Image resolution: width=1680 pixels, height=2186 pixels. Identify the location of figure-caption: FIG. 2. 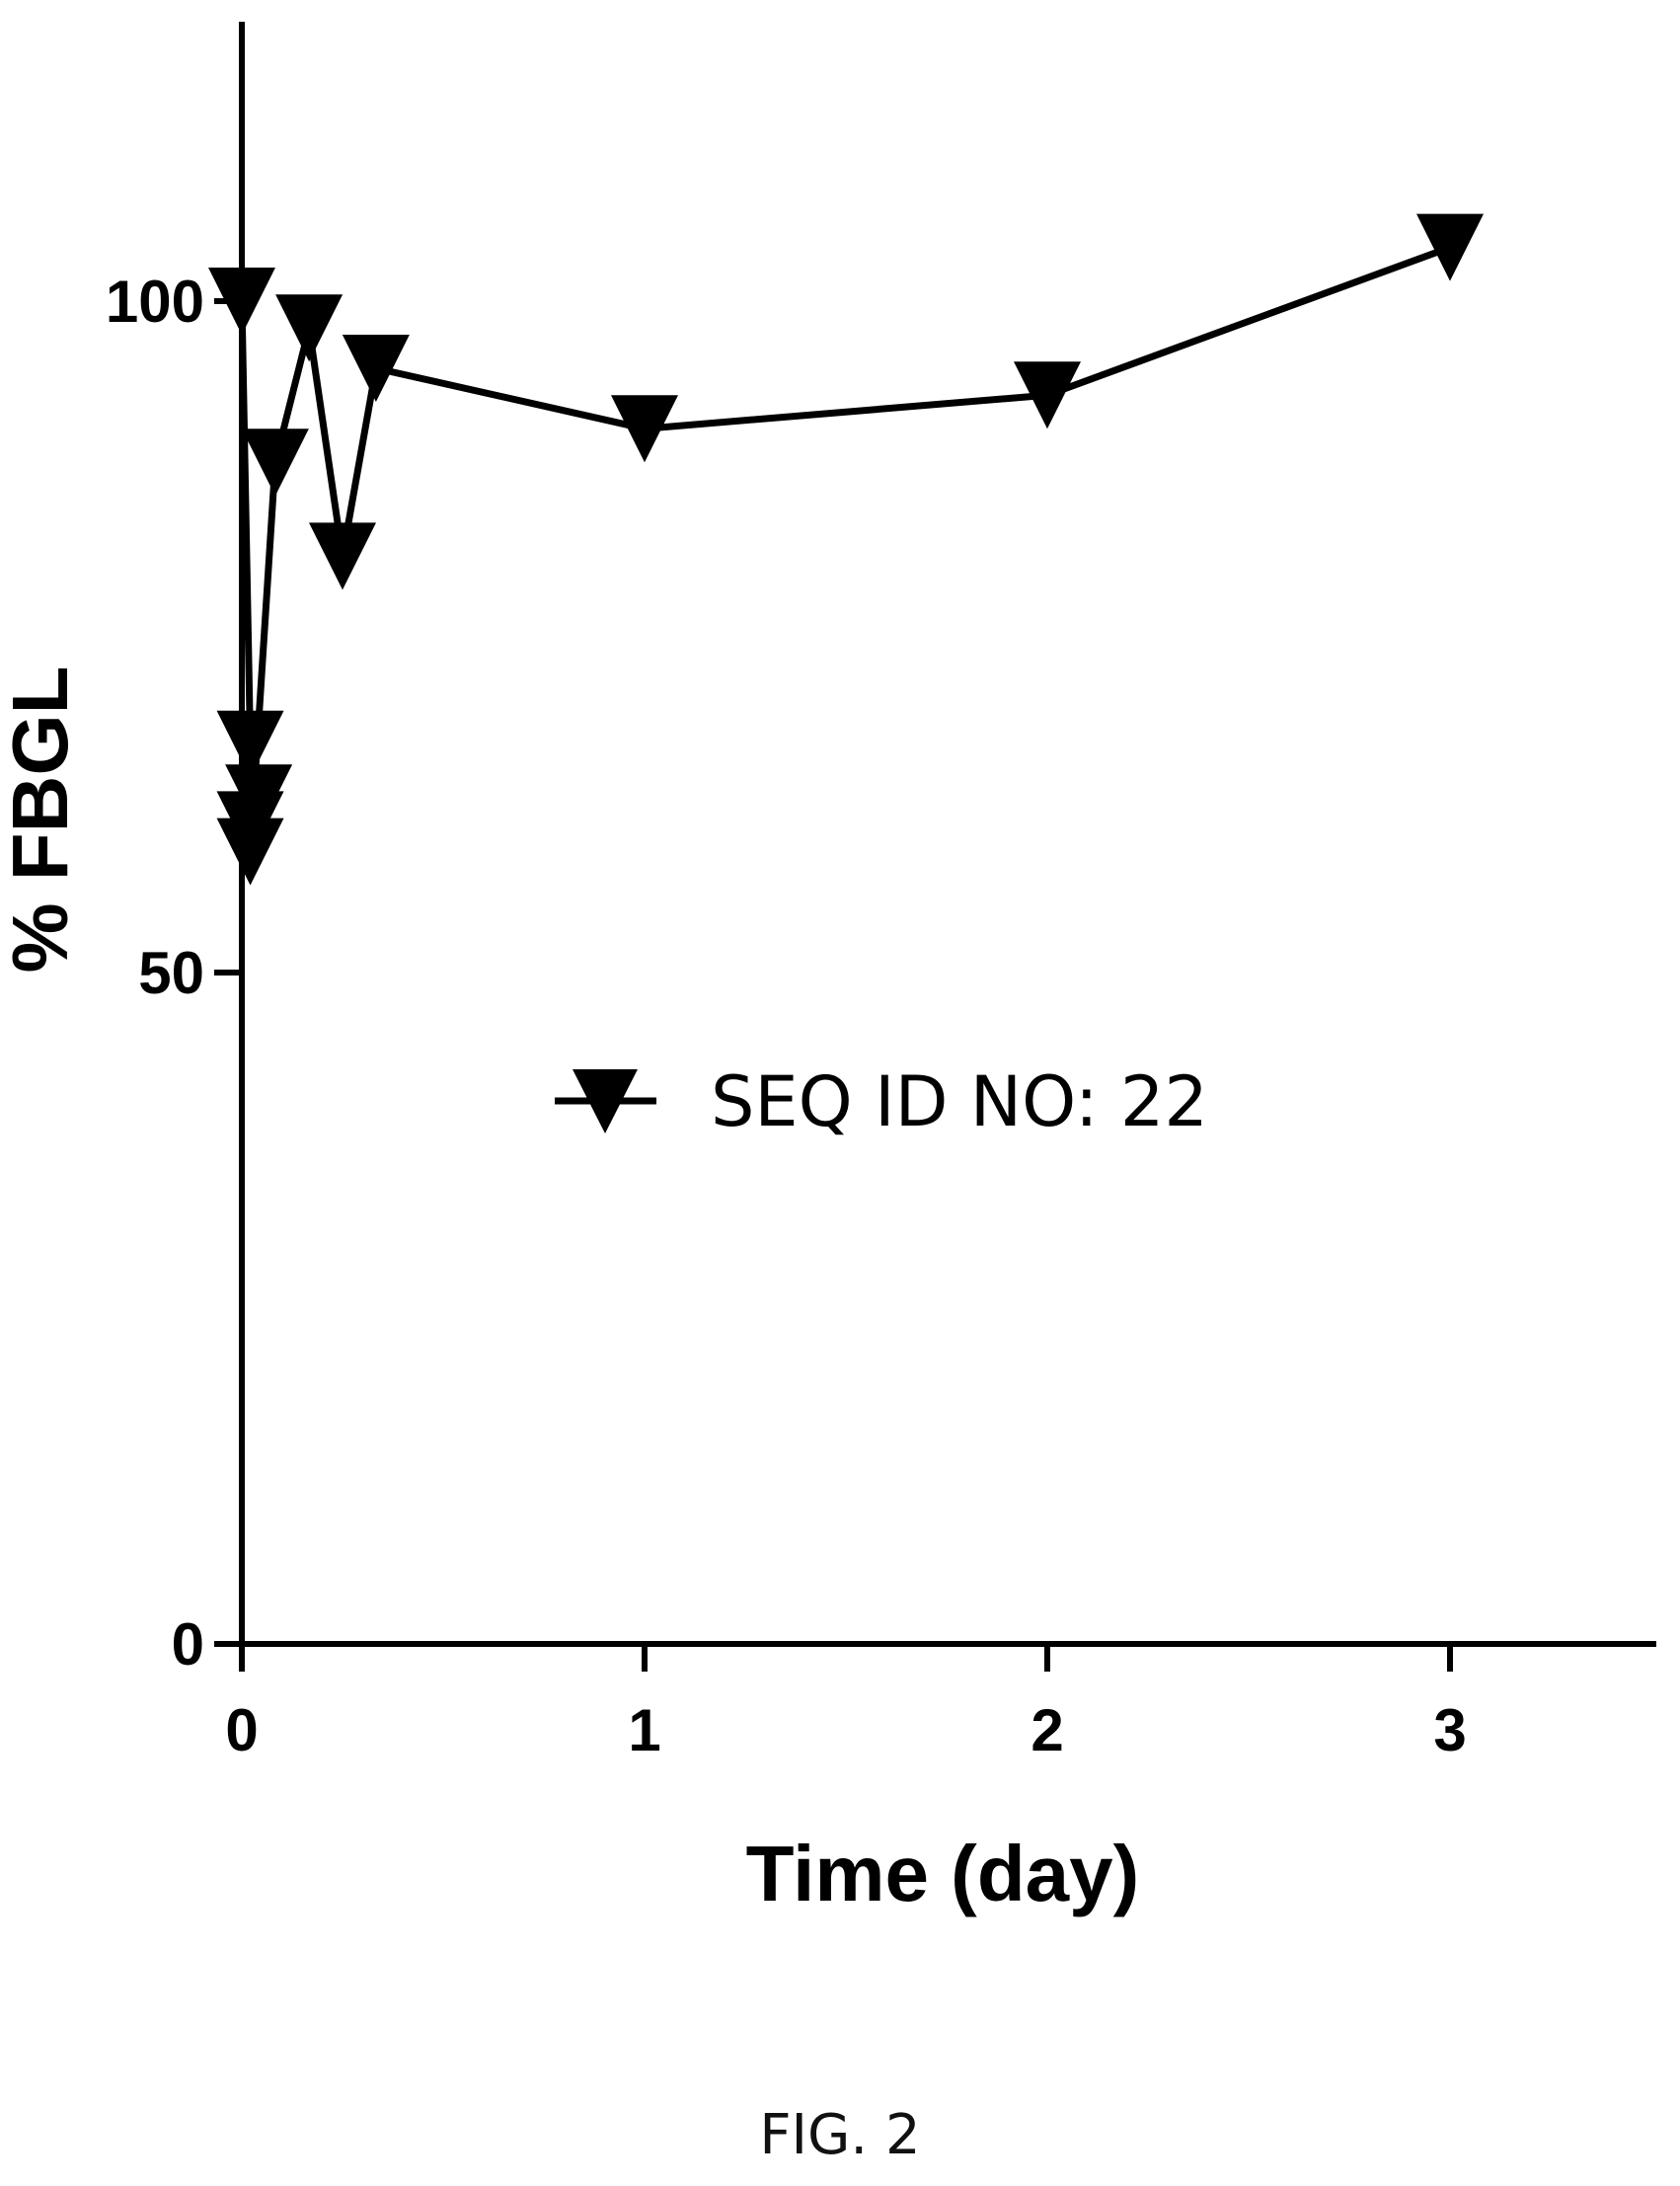
(840, 2135).